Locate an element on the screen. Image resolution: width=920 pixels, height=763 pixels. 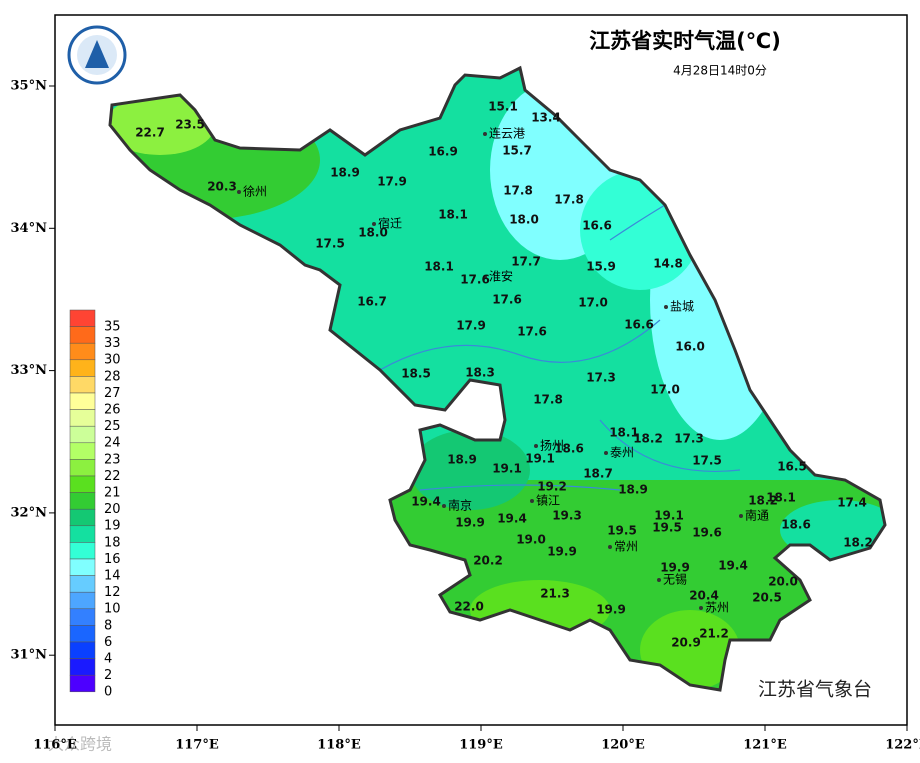
city-name: 盐城 is located at coordinates (682, 307).